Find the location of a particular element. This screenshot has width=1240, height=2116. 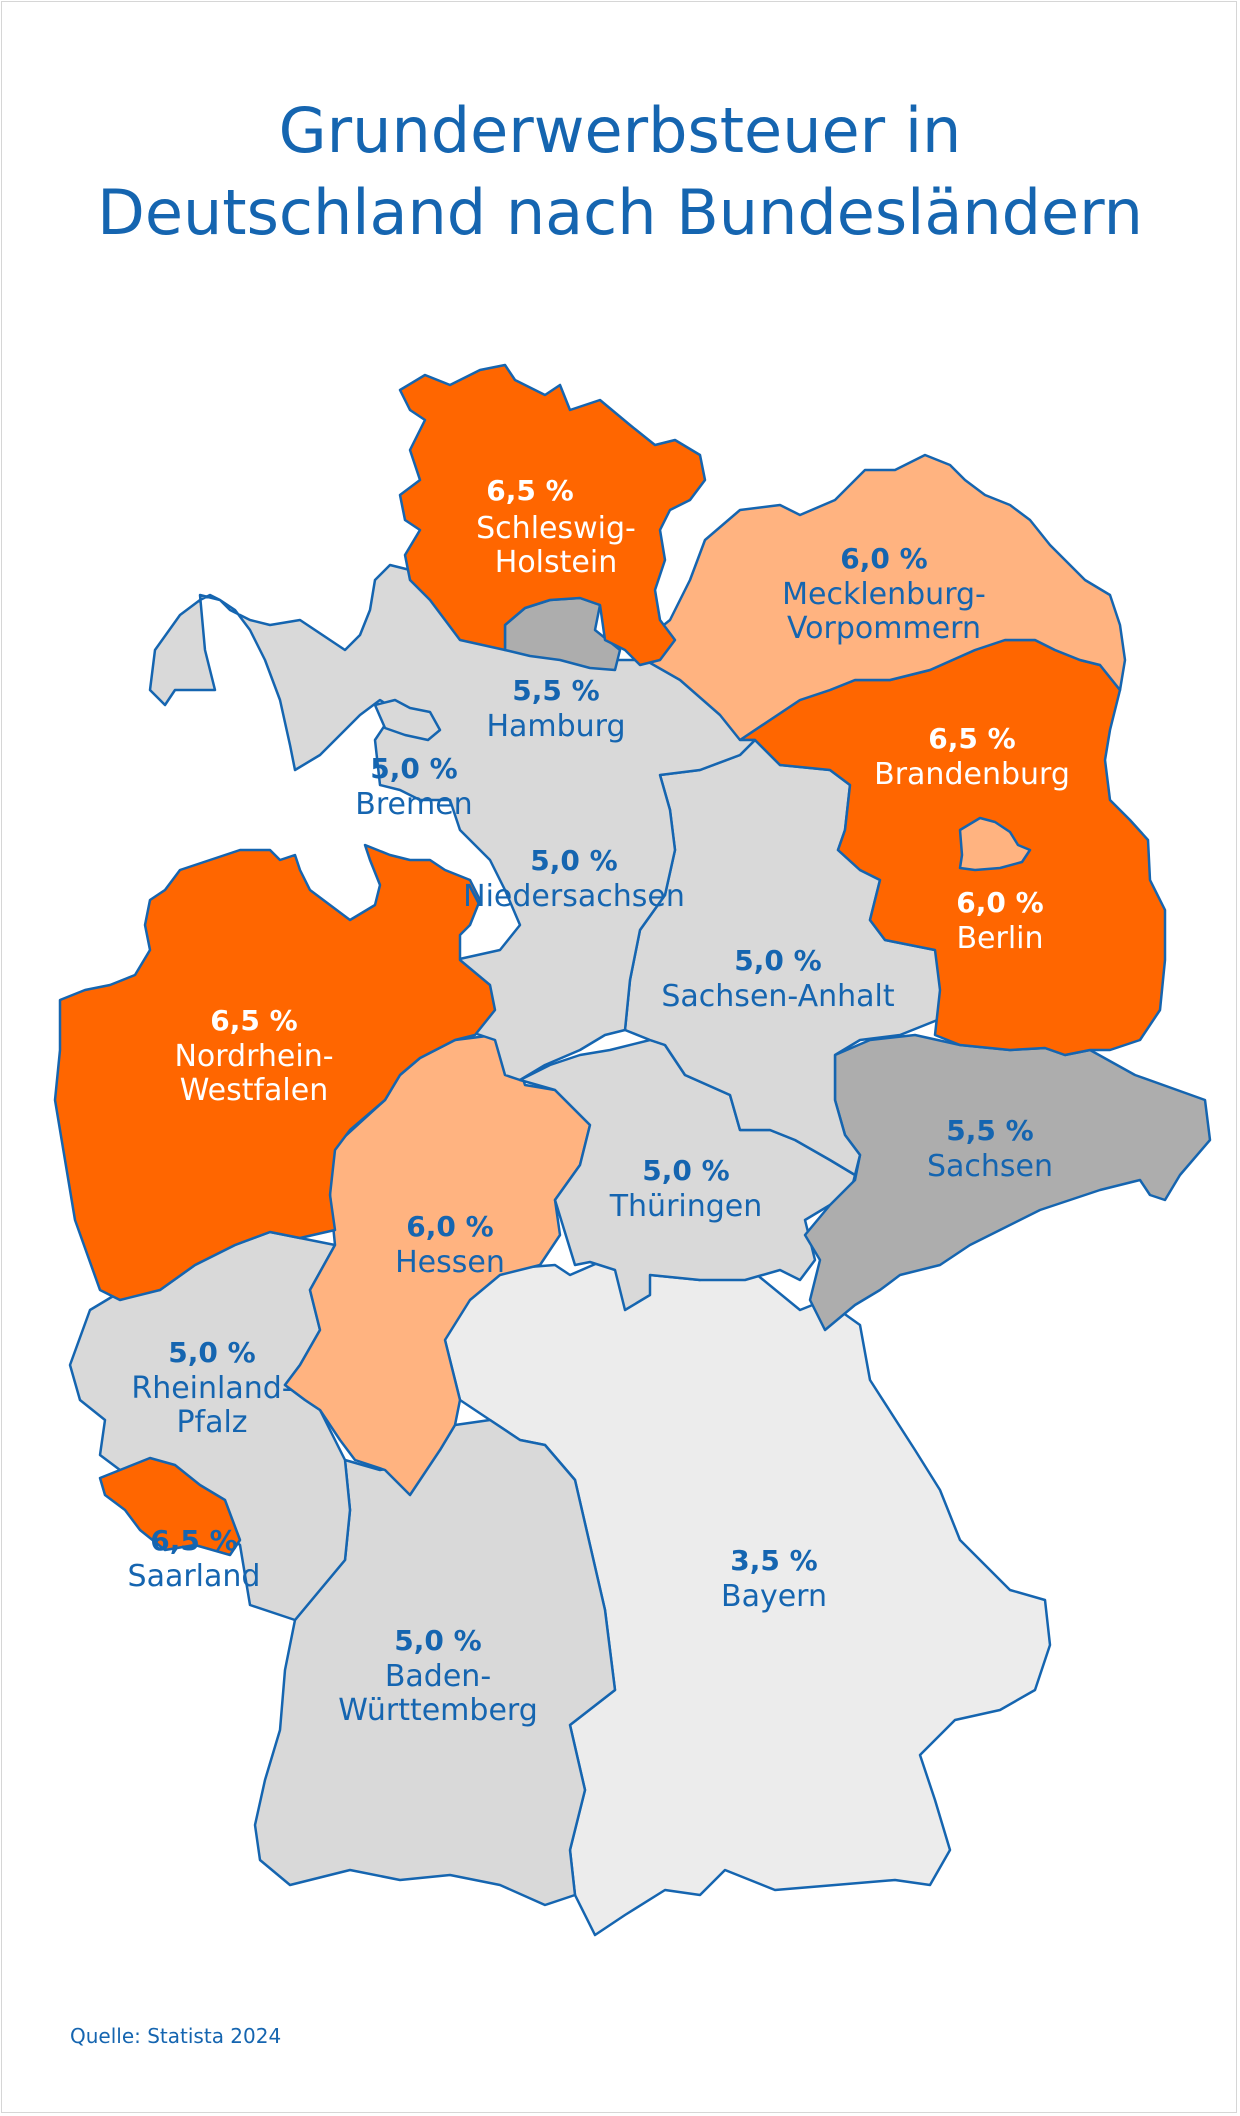

label-sachsen-name1: Sachsen is located at coordinates (990, 1166).